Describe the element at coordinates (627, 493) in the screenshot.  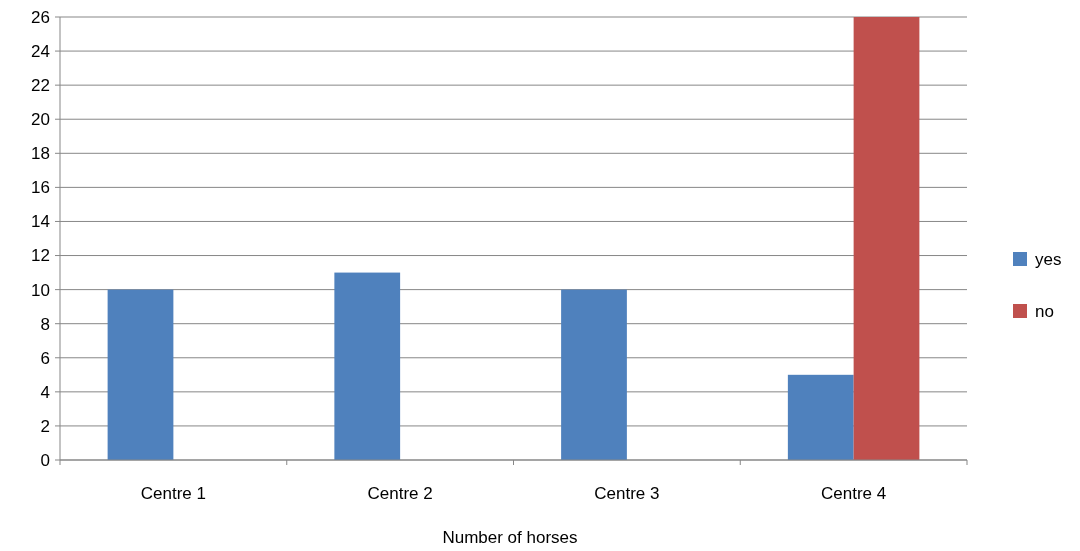
I see `x-tick-label: Centre 3` at that location.